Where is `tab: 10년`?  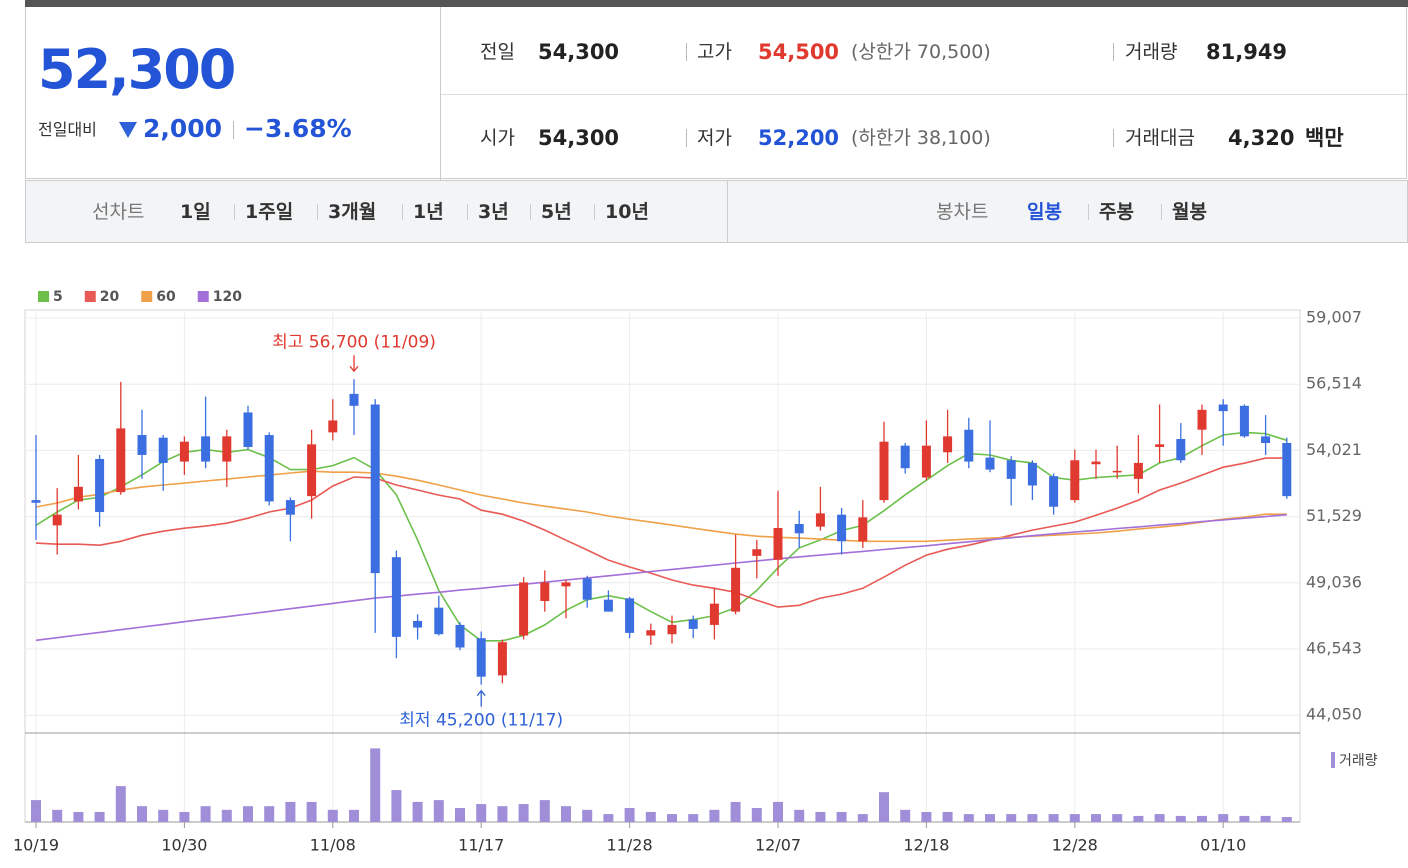
tab: 10년 is located at coordinates (627, 212).